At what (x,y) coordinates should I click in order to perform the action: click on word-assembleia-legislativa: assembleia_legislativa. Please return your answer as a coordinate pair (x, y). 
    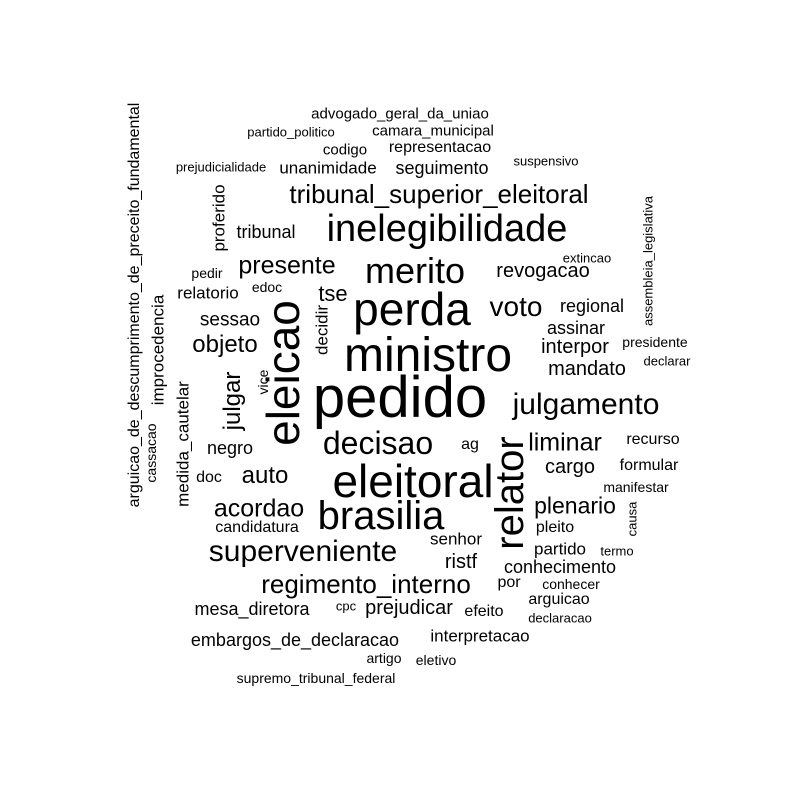
    Looking at the image, I should click on (648, 261).